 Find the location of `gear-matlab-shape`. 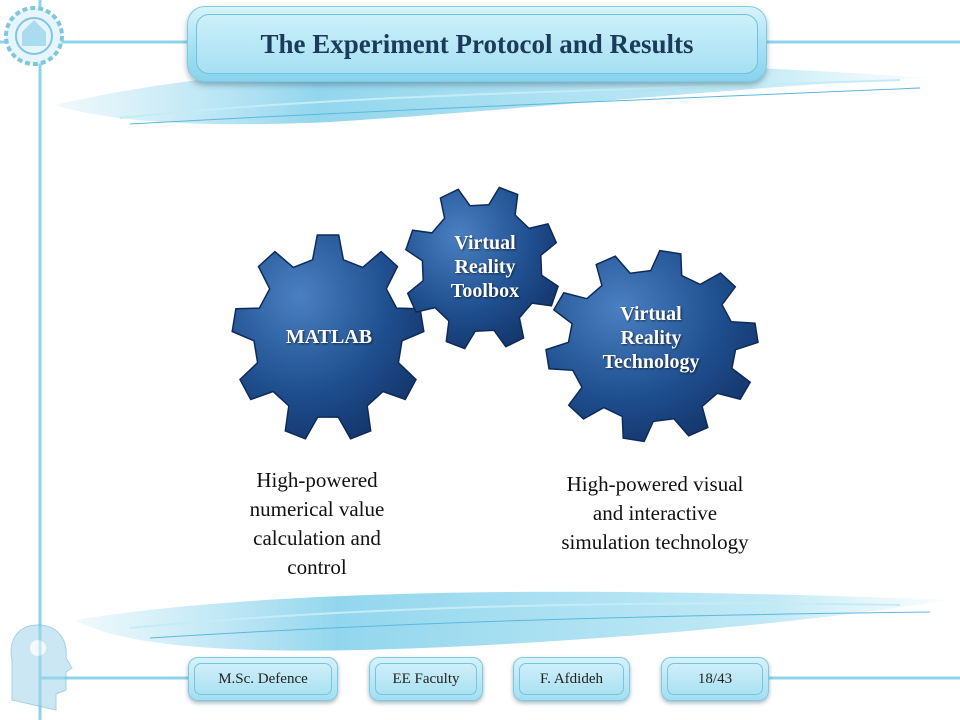

gear-matlab-shape is located at coordinates (328, 337).